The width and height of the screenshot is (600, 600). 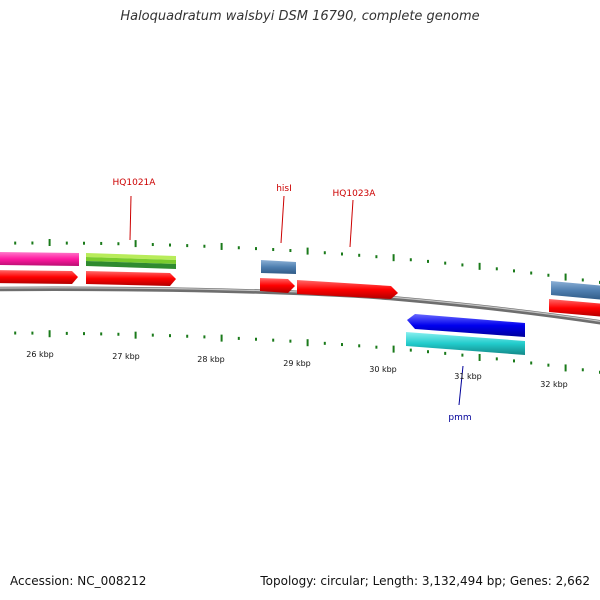 What do you see at coordinates (297, 363) in the screenshot?
I see `scale-label-29: 29 kbp` at bounding box center [297, 363].